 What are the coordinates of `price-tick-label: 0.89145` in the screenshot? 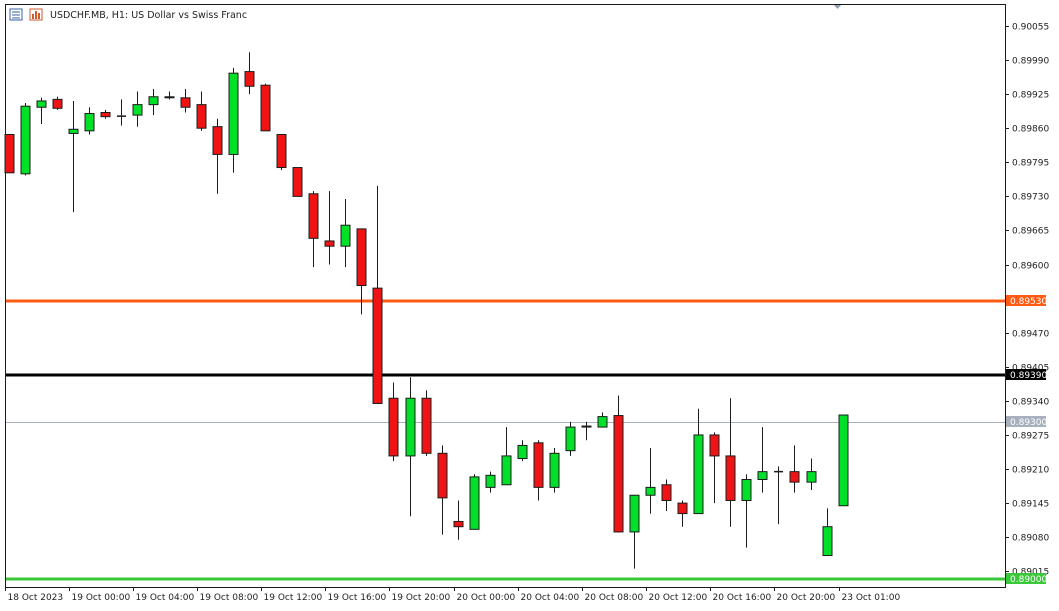 It's located at (1030, 505).